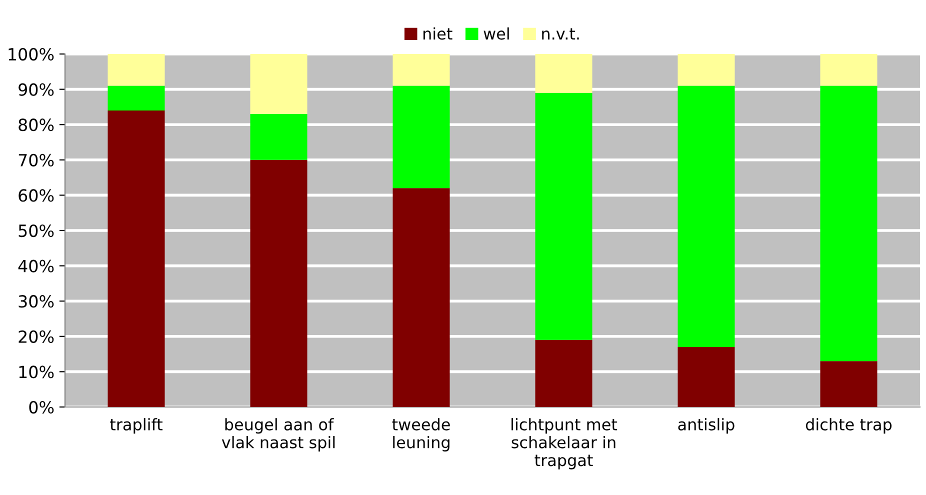 Image resolution: width=926 pixels, height=495 pixels. What do you see at coordinates (36, 89) in the screenshot?
I see `y-tick-label: 90%` at bounding box center [36, 89].